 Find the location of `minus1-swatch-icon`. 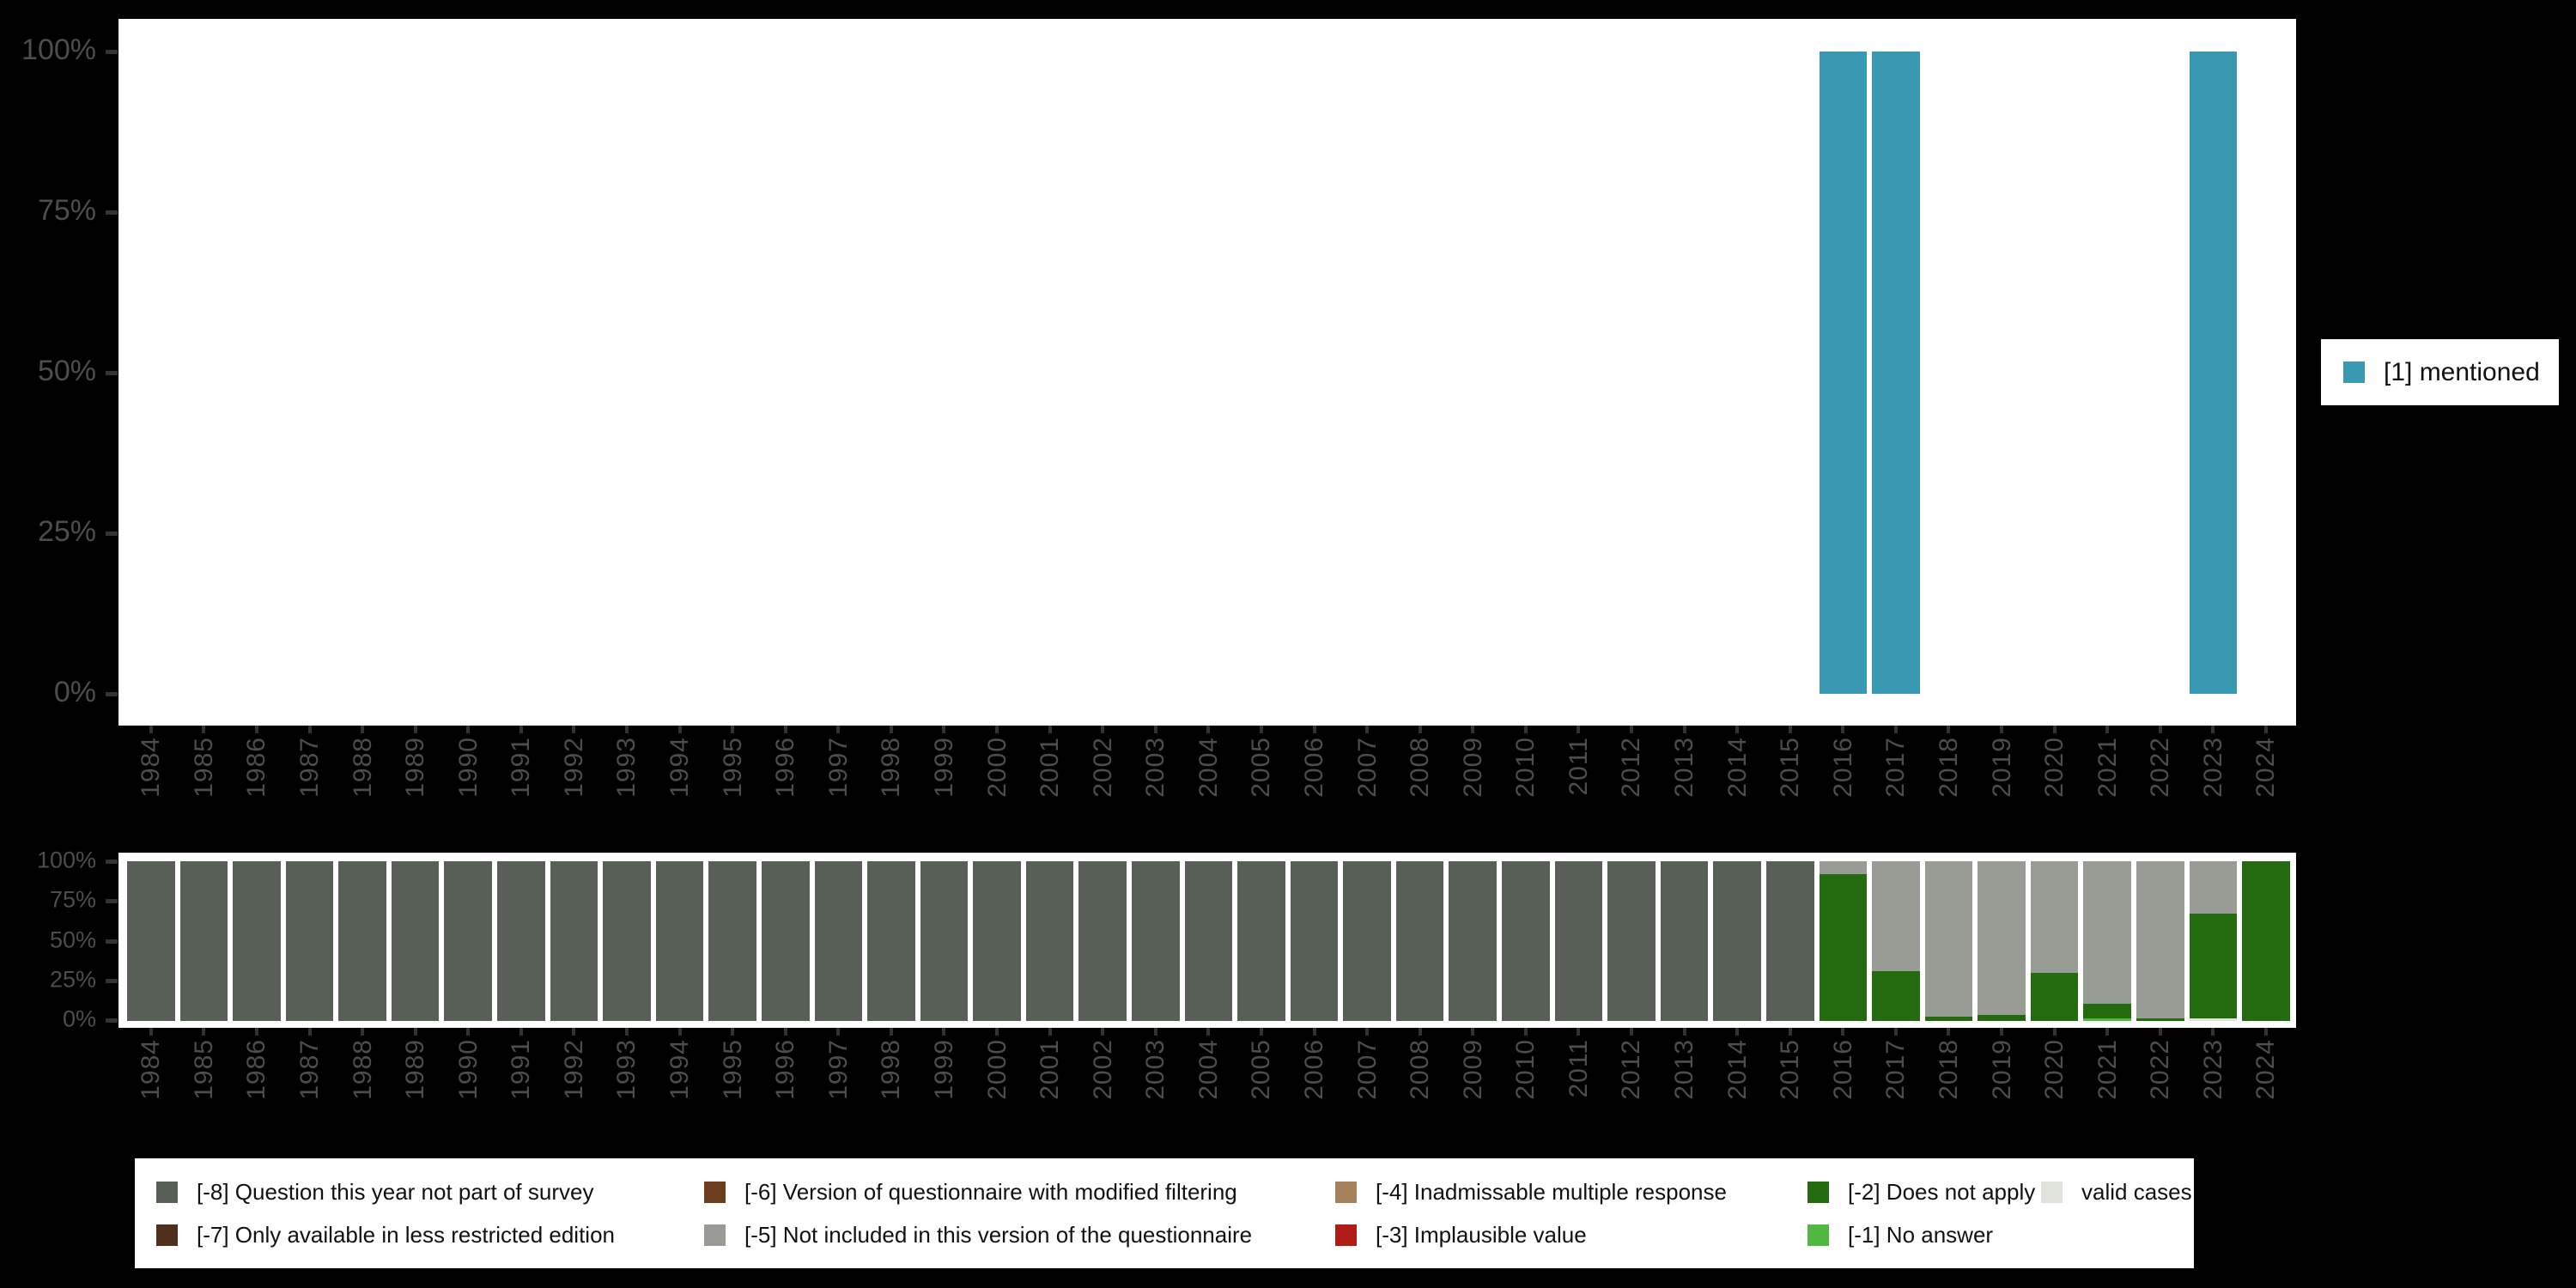

minus1-swatch-icon is located at coordinates (1818, 1235).